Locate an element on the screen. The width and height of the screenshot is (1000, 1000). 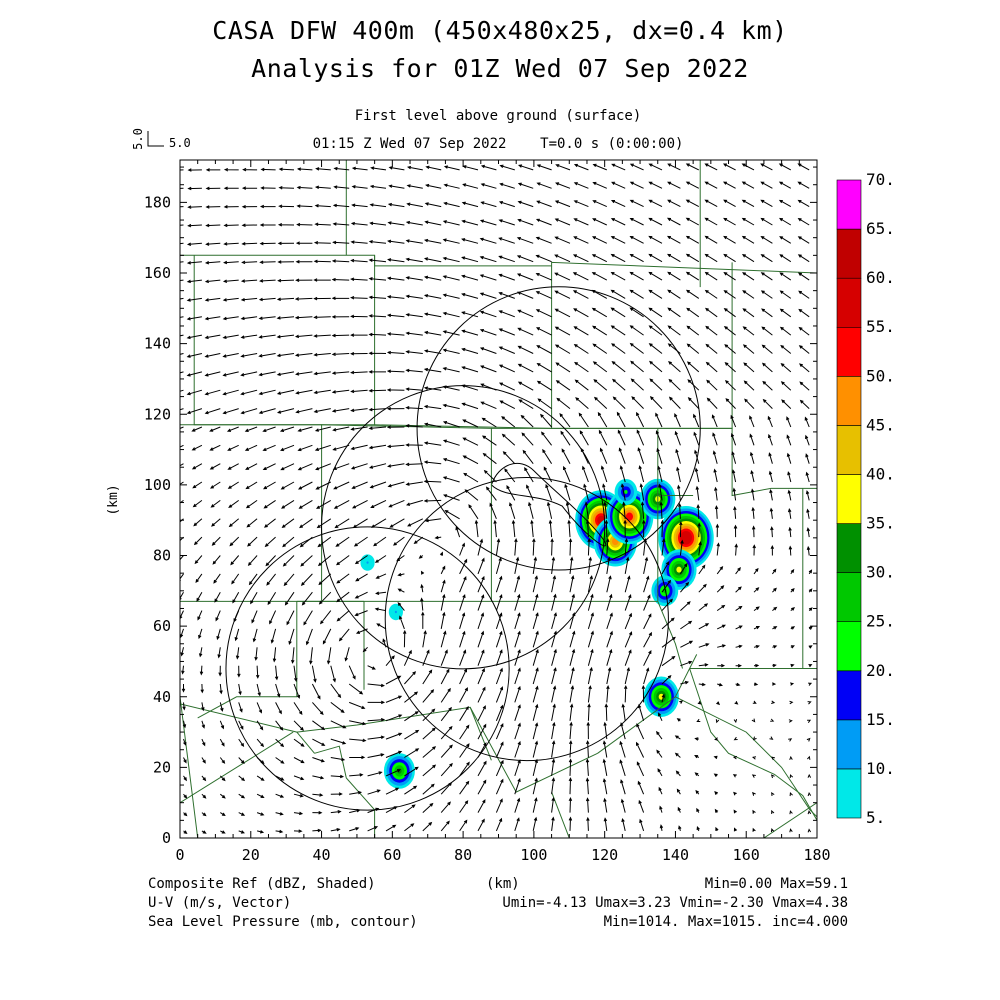
y-tick-label: 40 is located at coordinates (162, 697).